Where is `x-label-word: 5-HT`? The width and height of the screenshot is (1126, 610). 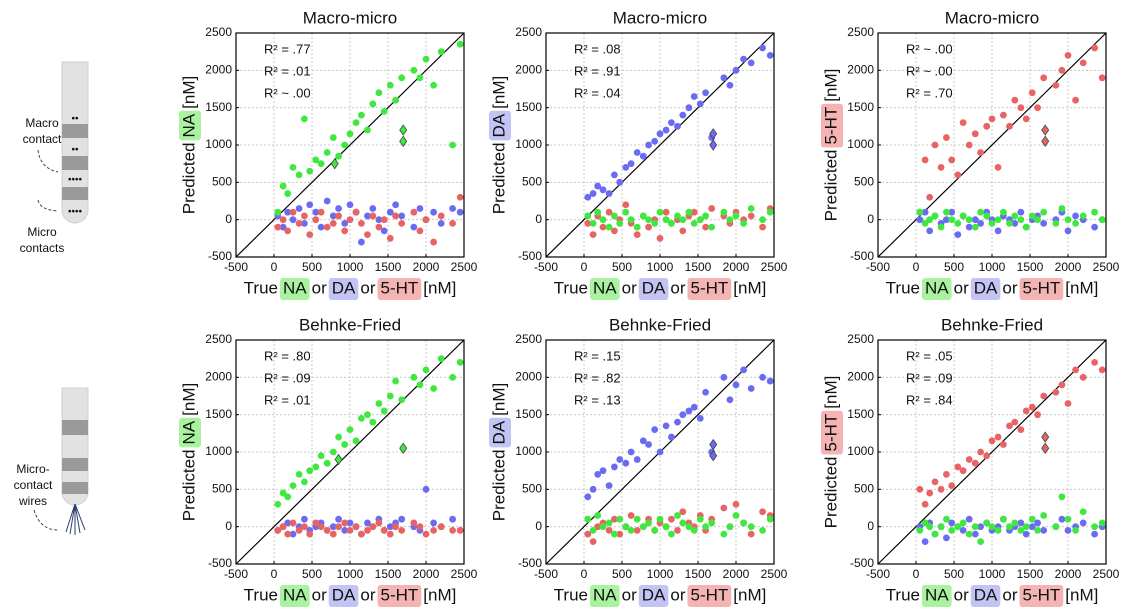 x-label-word: 5-HT is located at coordinates (709, 287).